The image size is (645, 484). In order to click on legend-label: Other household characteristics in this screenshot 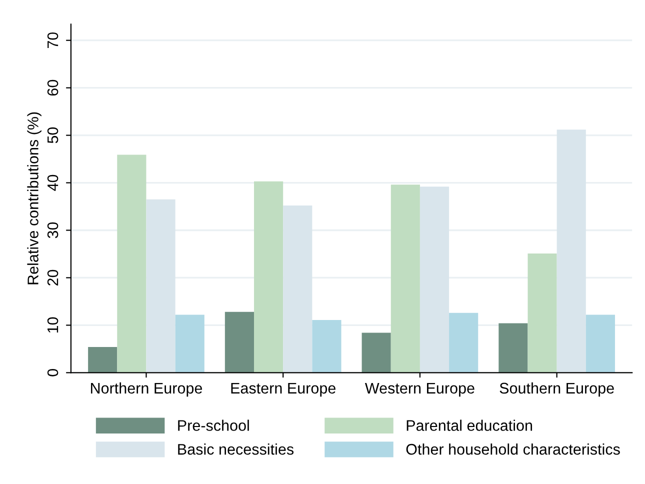, I will do `click(513, 449)`.